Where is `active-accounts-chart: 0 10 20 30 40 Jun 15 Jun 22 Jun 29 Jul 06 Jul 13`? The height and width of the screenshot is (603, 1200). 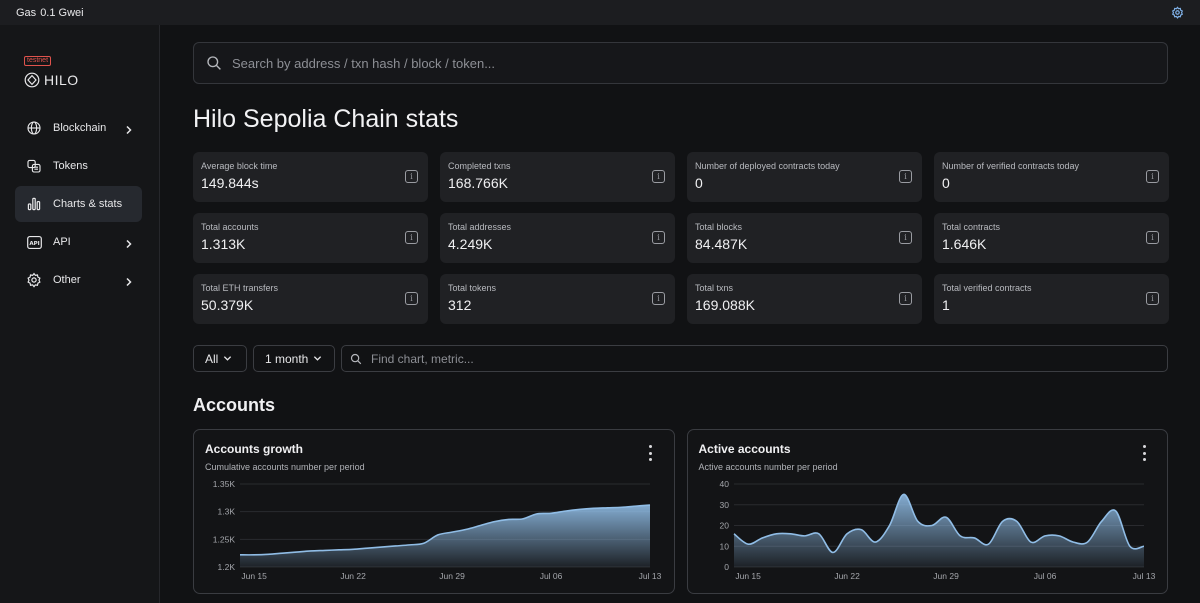 active-accounts-chart: 0 10 20 30 40 Jun 15 Jun 22 Jun 29 Jul 06 Jul 13 is located at coordinates (929, 534).